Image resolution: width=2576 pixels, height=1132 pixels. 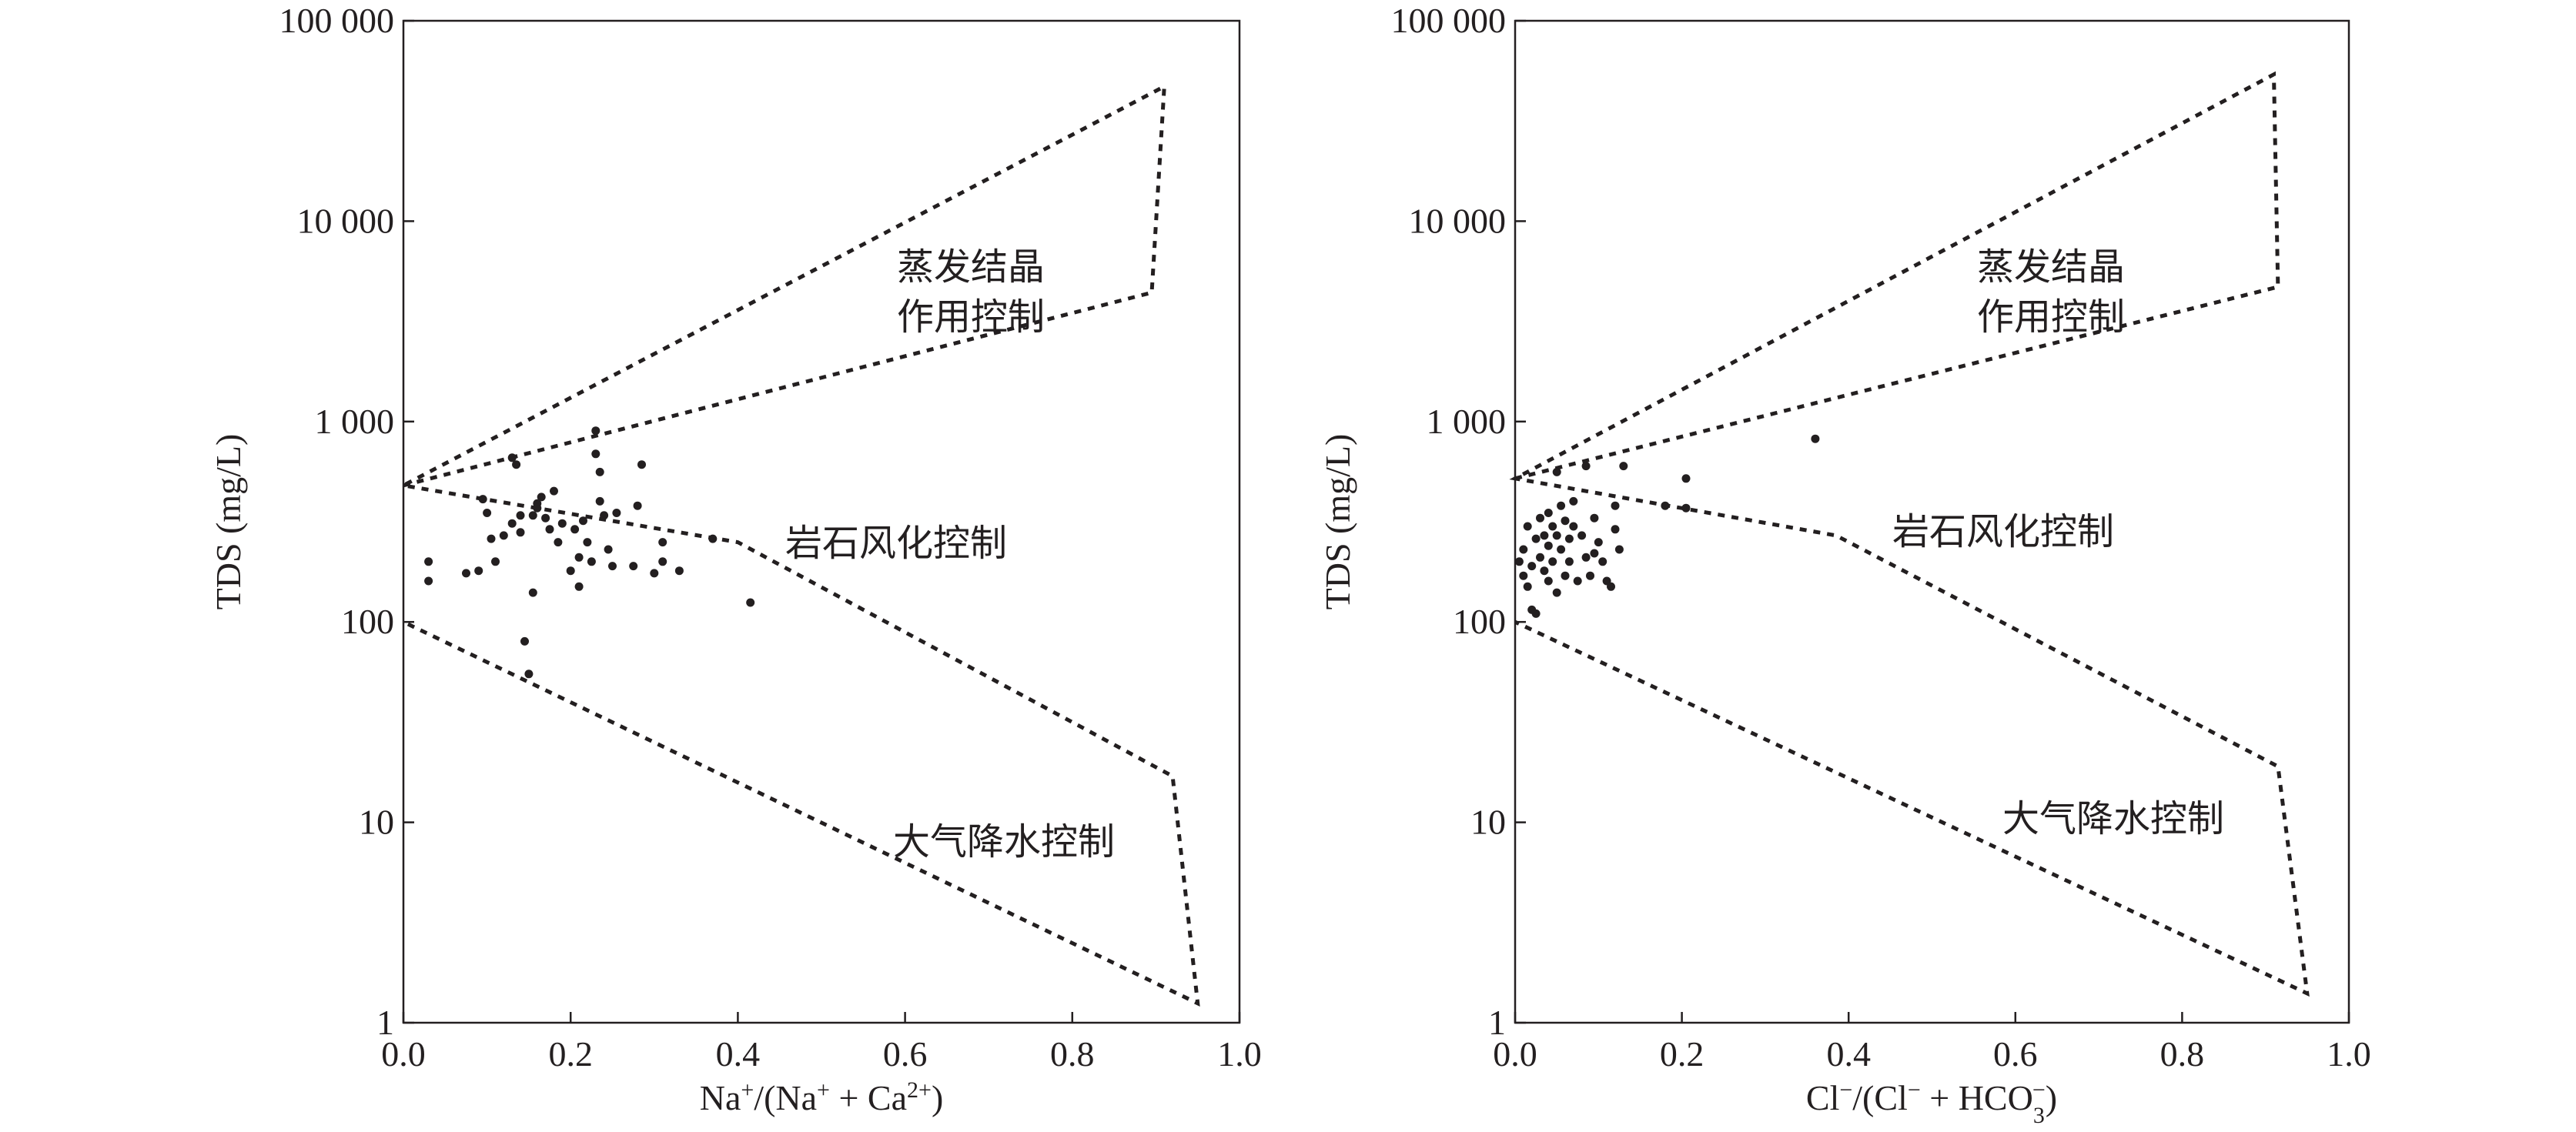 I want to click on region-label-evaporation-line-2: 作用控制, so click(x=2051, y=317).